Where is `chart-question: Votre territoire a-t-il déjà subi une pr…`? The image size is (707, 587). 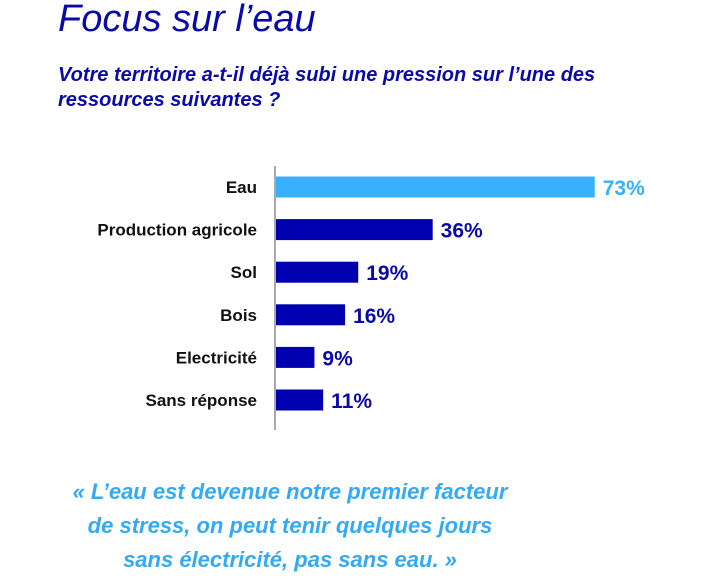
chart-question: Votre territoire a-t-il déjà subi une pr… is located at coordinates (327, 87).